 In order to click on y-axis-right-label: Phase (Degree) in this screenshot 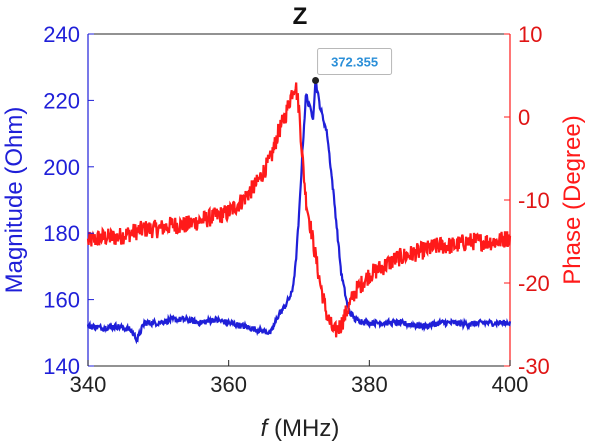, I will do `click(572, 199)`.